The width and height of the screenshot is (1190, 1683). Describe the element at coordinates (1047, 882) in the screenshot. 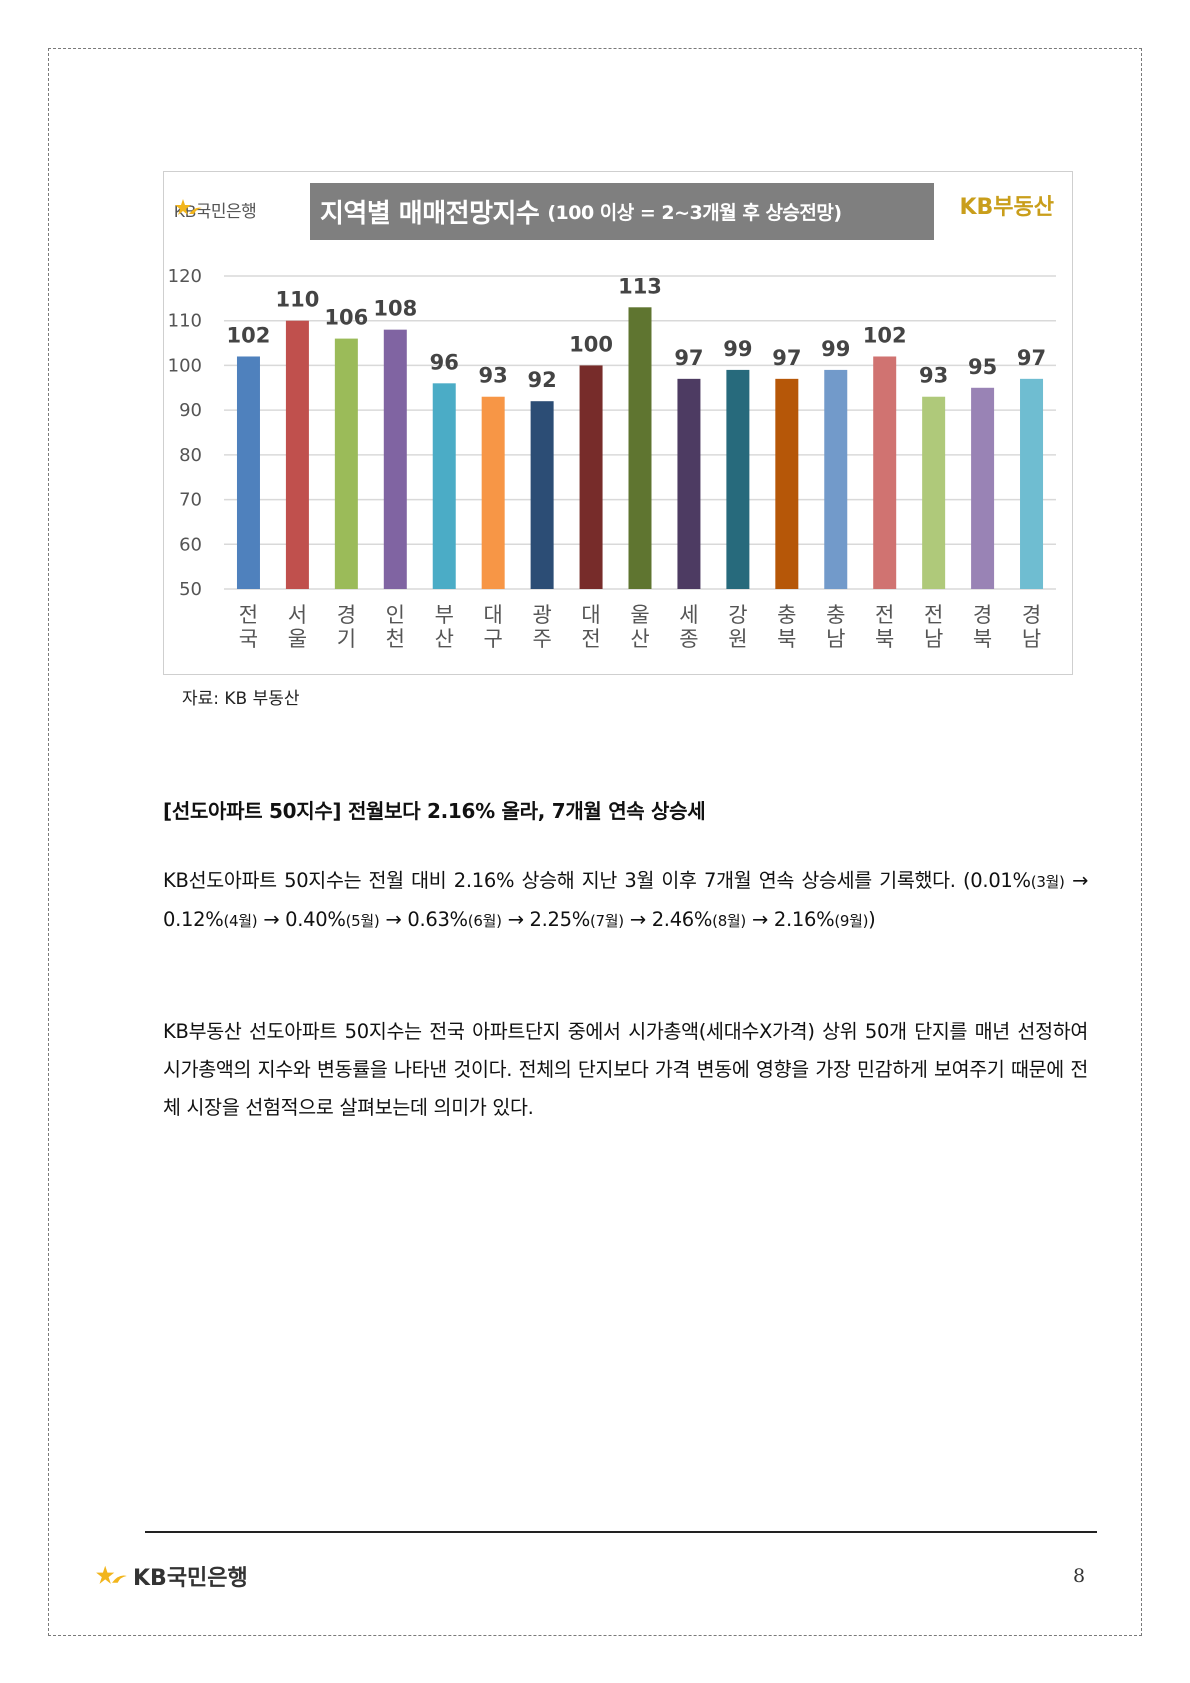

I see `change-month-1: (3월)` at that location.